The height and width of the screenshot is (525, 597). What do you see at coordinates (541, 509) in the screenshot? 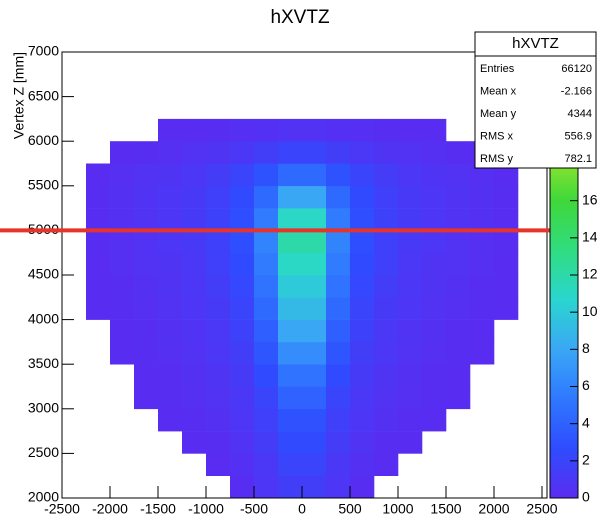
I see `x-tick-label: 2500` at bounding box center [541, 509].